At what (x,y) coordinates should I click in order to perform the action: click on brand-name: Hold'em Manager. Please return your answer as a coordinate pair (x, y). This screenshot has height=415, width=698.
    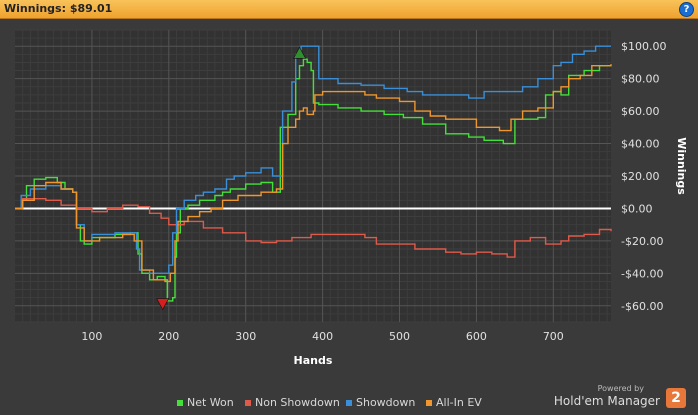
    Looking at the image, I should click on (606, 401).